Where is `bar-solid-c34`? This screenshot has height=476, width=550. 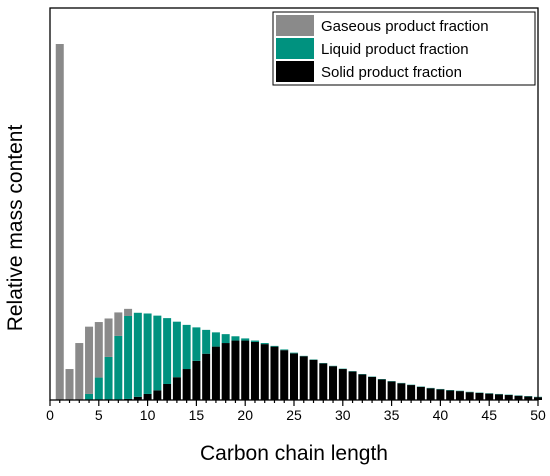
bar-solid-c34 is located at coordinates (382, 389).